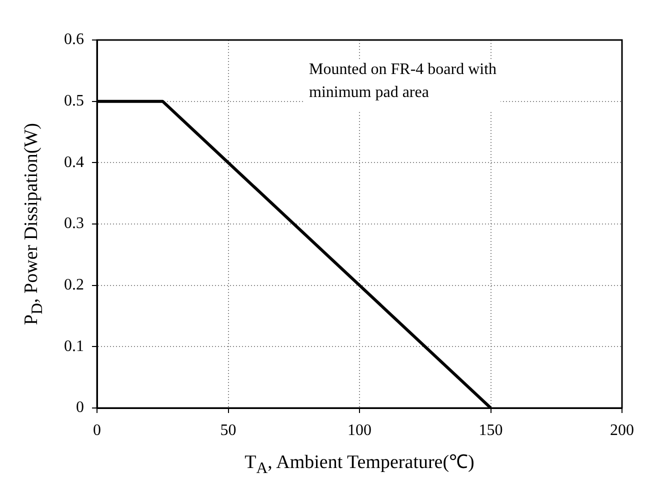  Describe the element at coordinates (360, 464) in the screenshot. I see `x-axis-title: T$_{A}$, Ambient Temperature(℃)` at that location.